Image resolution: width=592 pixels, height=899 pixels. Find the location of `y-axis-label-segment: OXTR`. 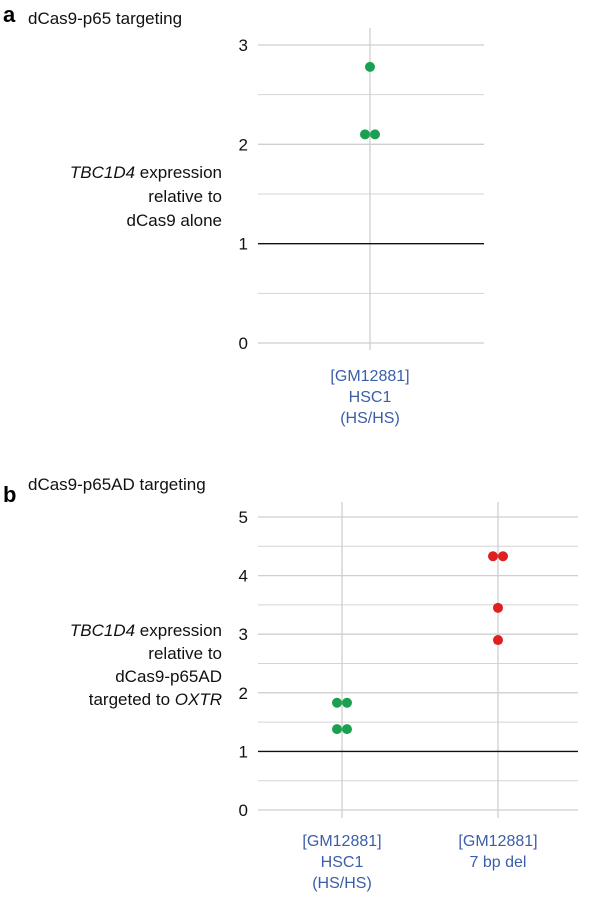

y-axis-label-segment: OXTR is located at coordinates (198, 699).